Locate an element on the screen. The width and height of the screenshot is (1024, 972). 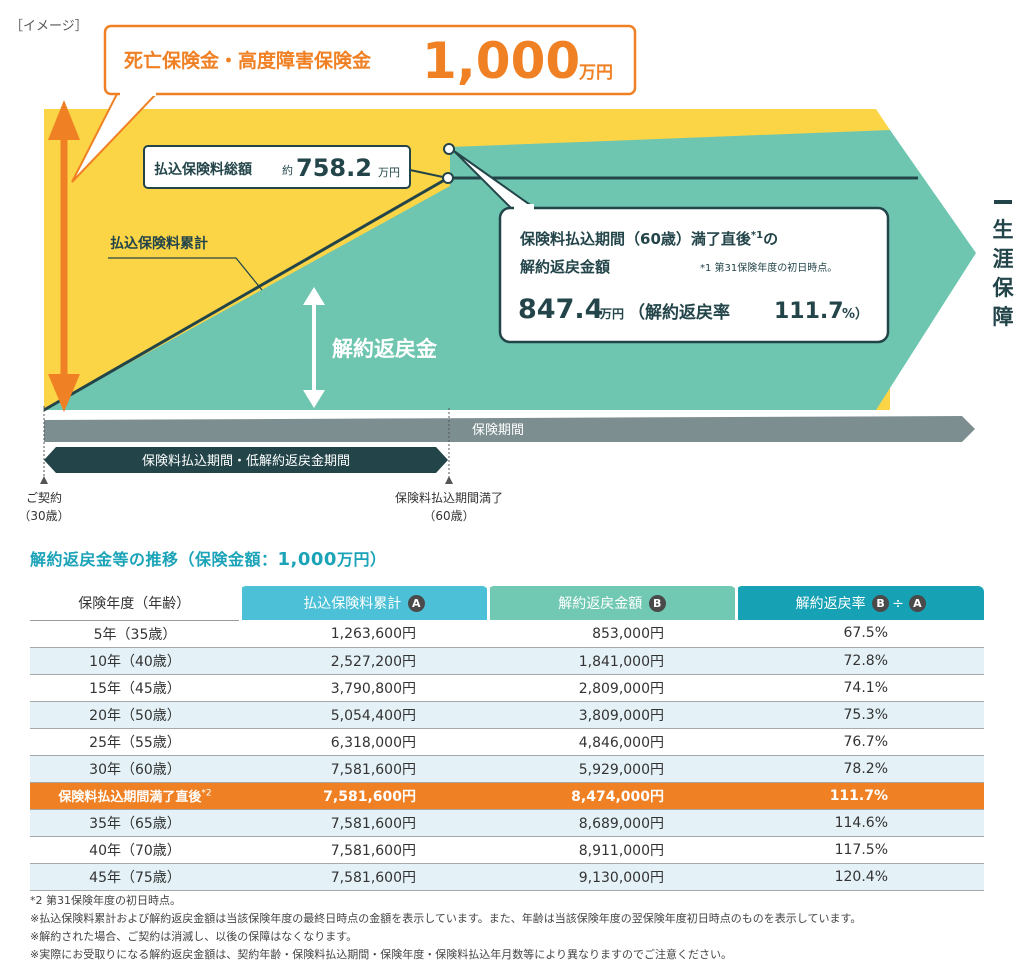
lifetime-char: 保 is located at coordinates (1003, 288).